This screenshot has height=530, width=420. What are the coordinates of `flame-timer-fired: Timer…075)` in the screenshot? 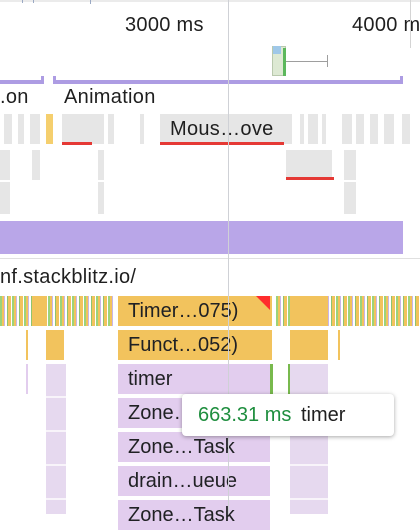 It's located at (195, 311).